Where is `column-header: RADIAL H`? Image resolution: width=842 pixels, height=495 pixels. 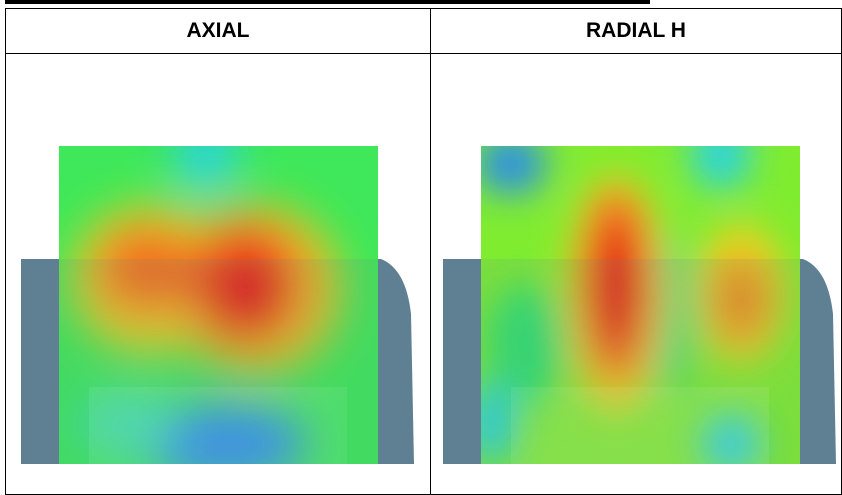 column-header: RADIAL H is located at coordinates (636, 31).